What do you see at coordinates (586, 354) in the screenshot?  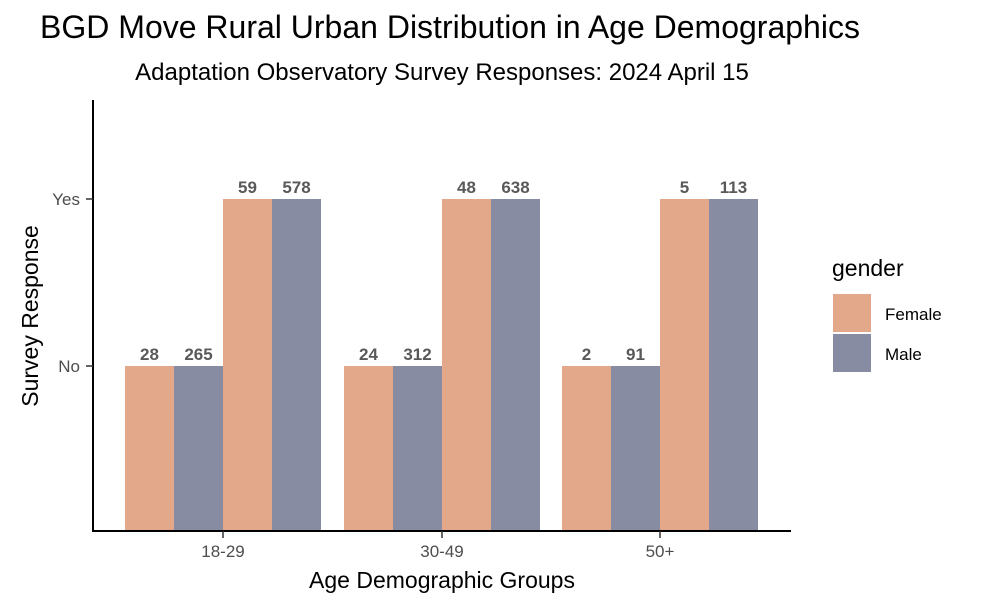 I see `bar-label: 2` at bounding box center [586, 354].